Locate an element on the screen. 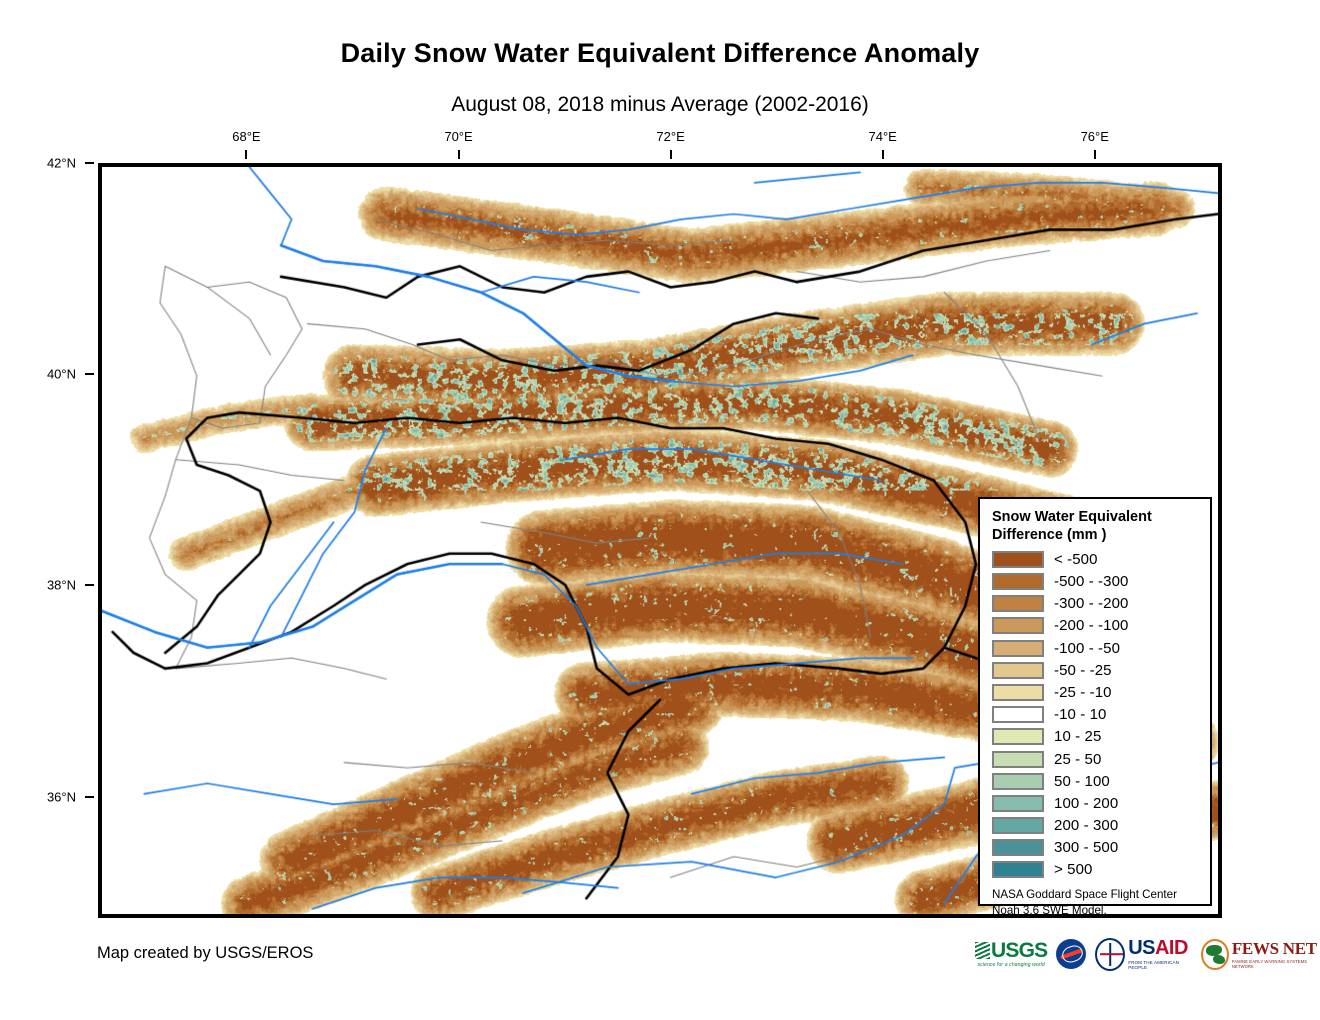 This screenshot has height=1020, width=1320. usgs-wordmark: USGS is located at coordinates (1019, 950).